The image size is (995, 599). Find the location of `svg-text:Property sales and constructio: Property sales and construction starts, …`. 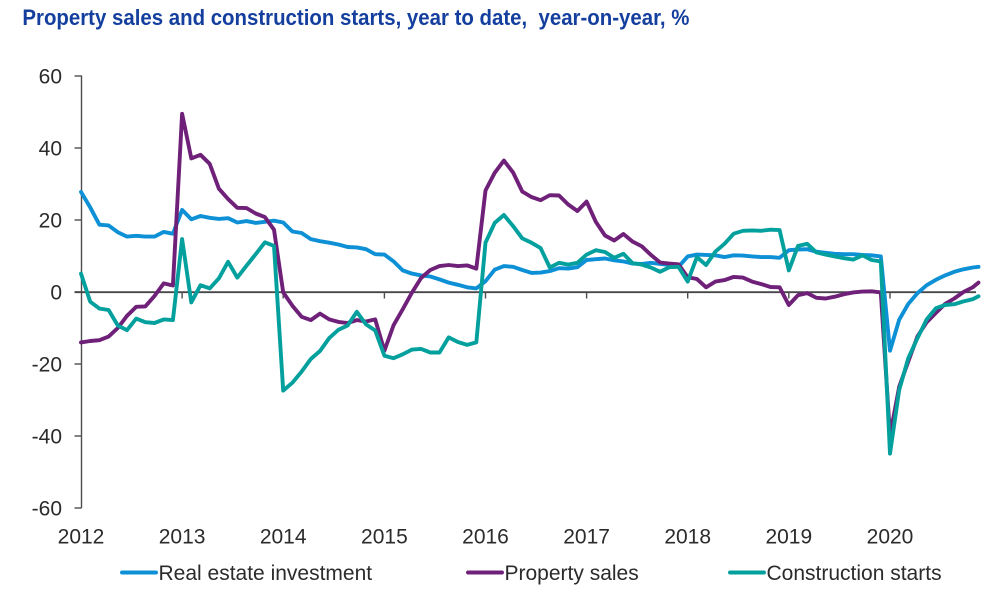

svg-text:Property sales and constructio: Property sales and construction starts, … is located at coordinates (355, 17).